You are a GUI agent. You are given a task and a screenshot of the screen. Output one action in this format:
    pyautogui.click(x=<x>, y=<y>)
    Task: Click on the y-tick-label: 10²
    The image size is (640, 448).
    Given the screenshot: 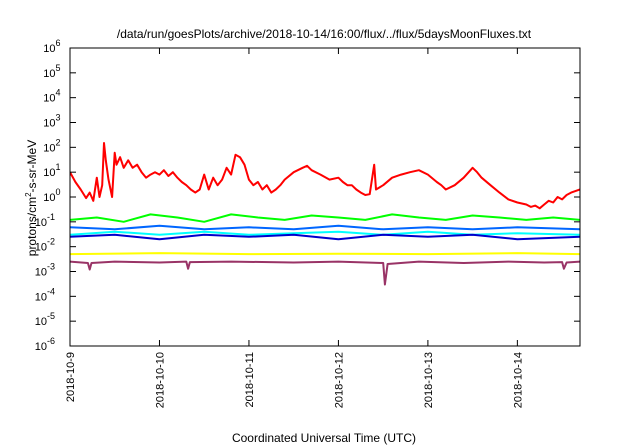 What is the action you would take?
    pyautogui.click(x=51, y=145)
    